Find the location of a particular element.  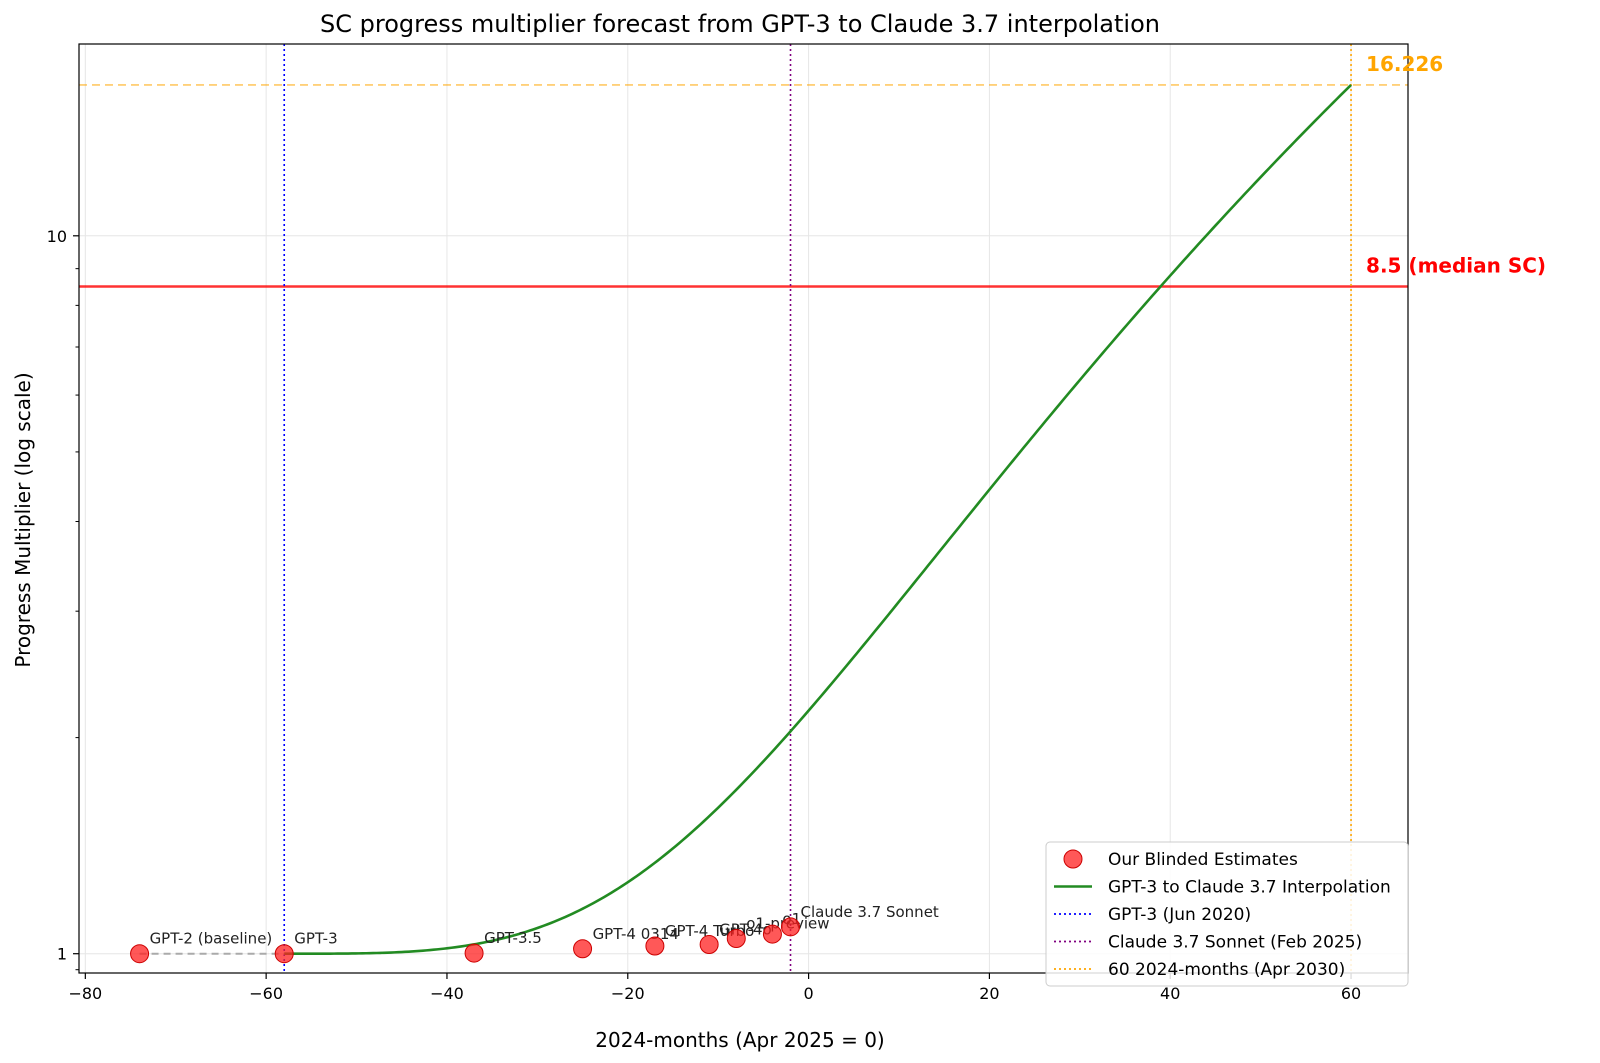

x-tick-label: 20 is located at coordinates (989, 993).